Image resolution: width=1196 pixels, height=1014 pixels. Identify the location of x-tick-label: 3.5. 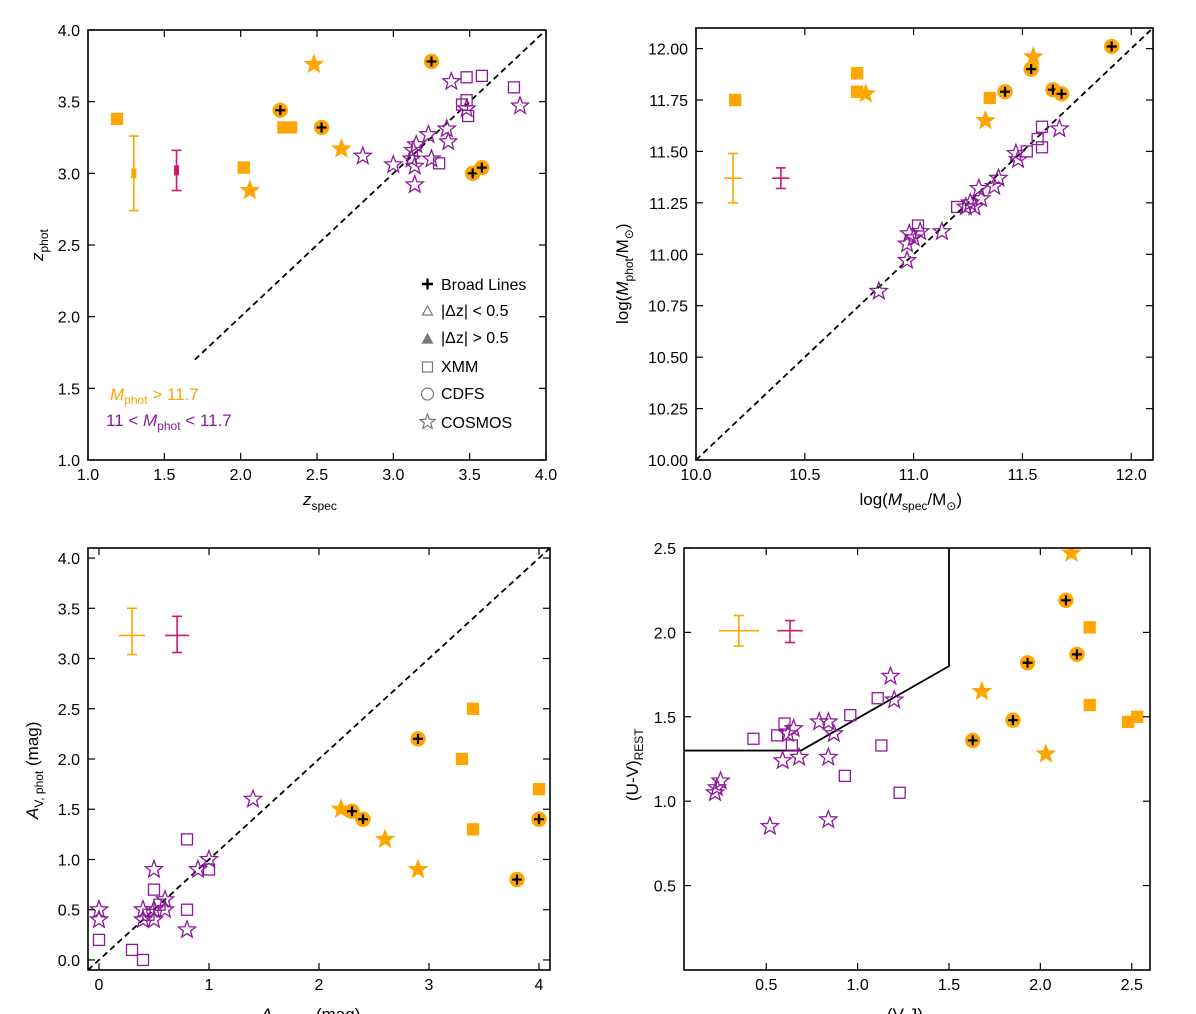
(470, 475).